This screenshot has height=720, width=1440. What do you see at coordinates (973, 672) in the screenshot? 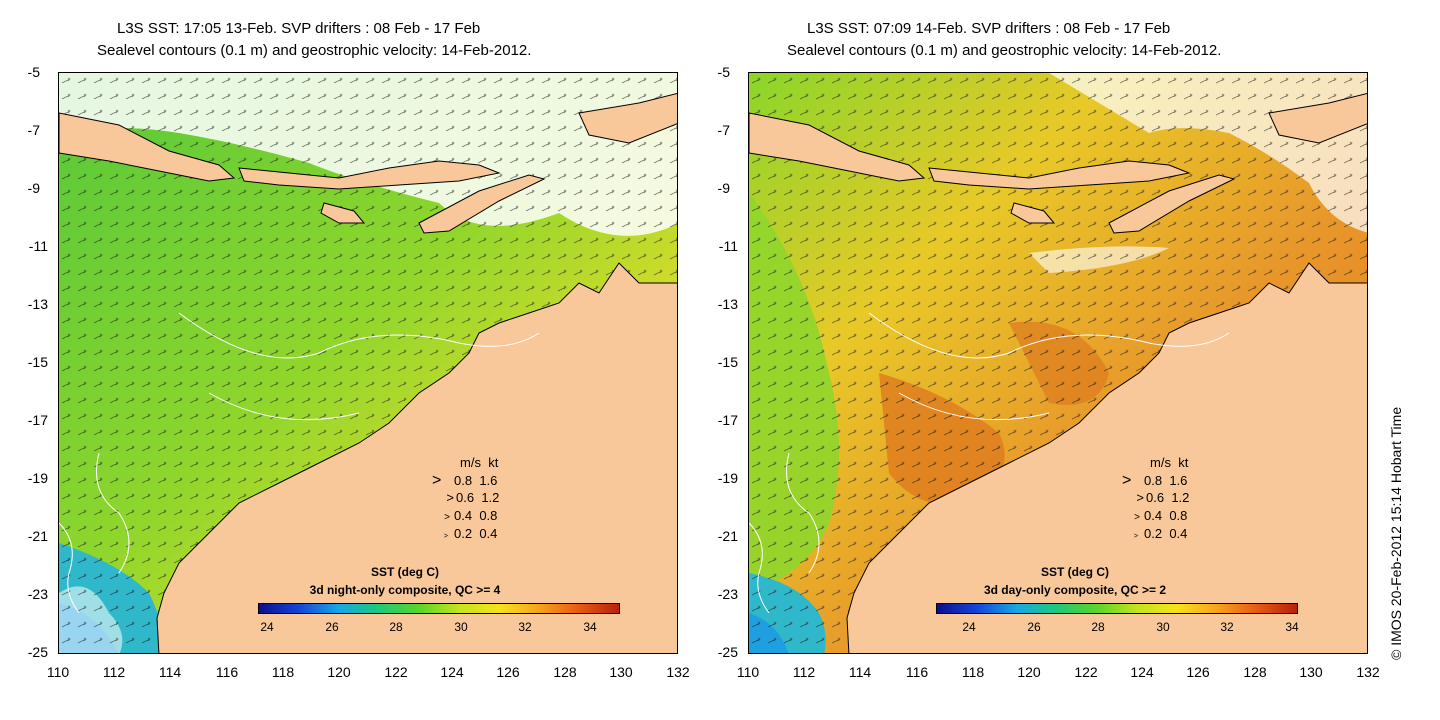
I see `right-xtick: 118` at bounding box center [973, 672].